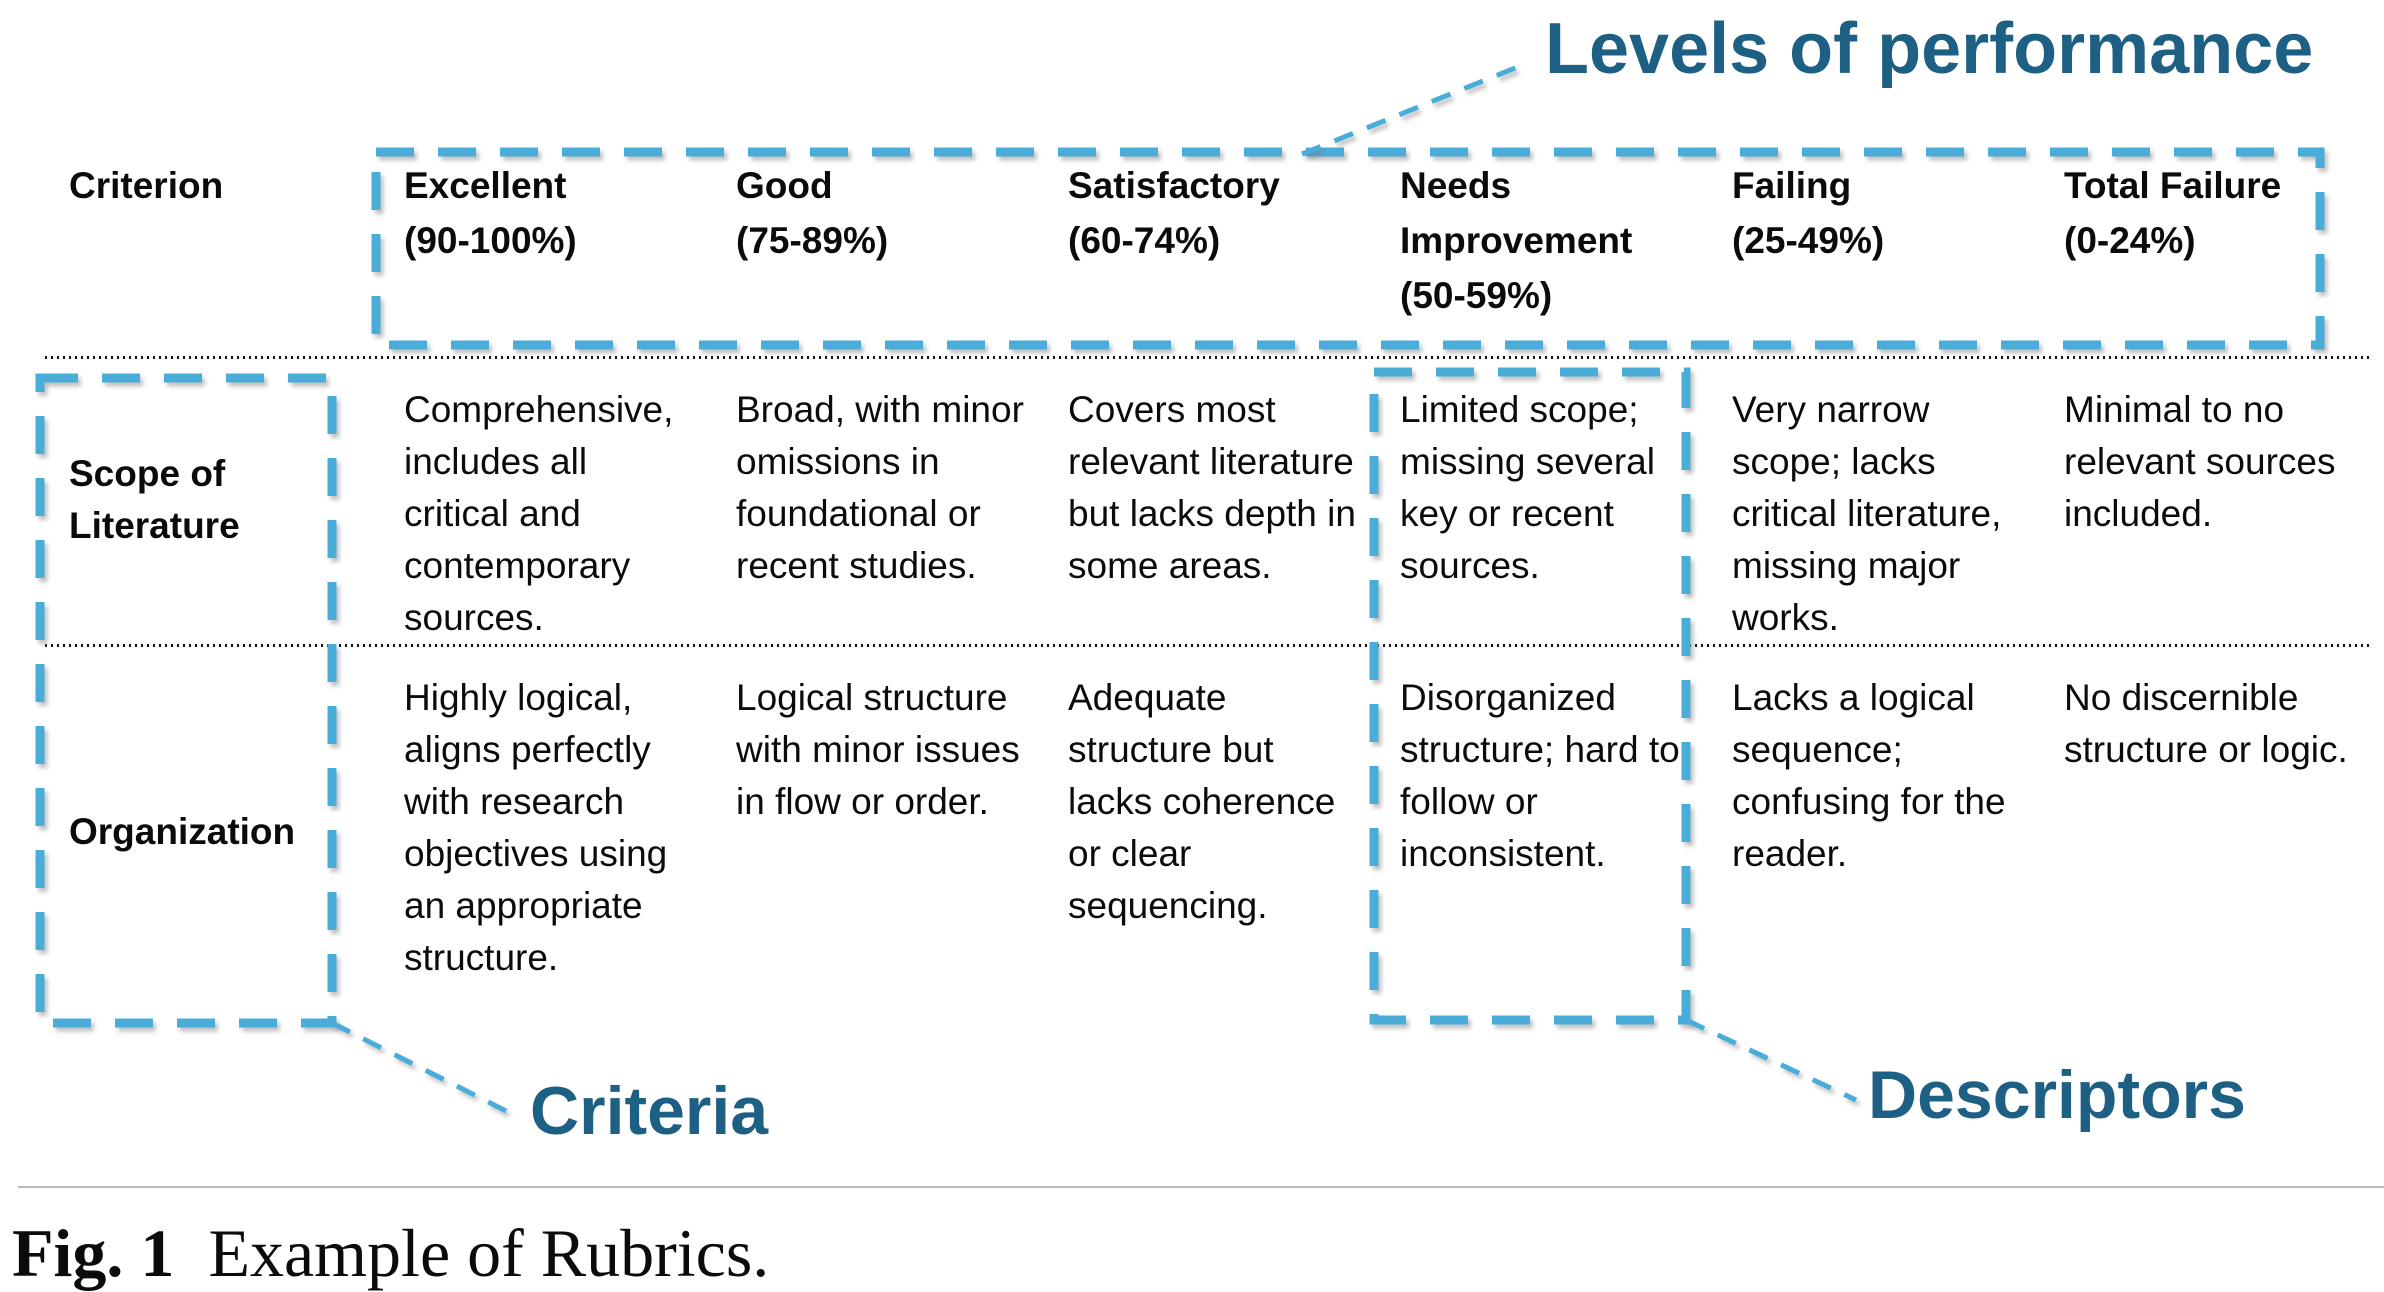 Image resolution: width=2384 pixels, height=1292 pixels. What do you see at coordinates (1208, 357) in the screenshot?
I see `header-divider` at bounding box center [1208, 357].